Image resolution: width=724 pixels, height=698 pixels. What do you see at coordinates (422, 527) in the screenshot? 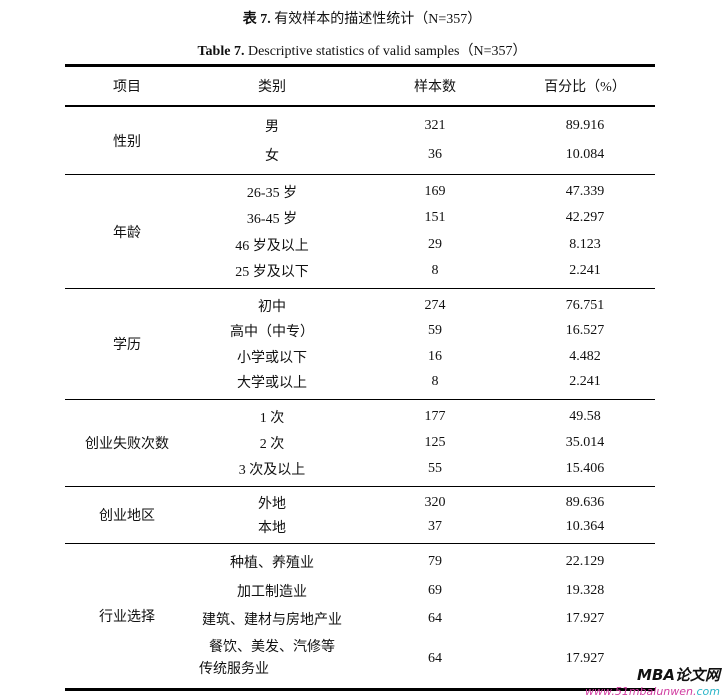
I see `table-row: 本地 37 10.364` at bounding box center [422, 527].